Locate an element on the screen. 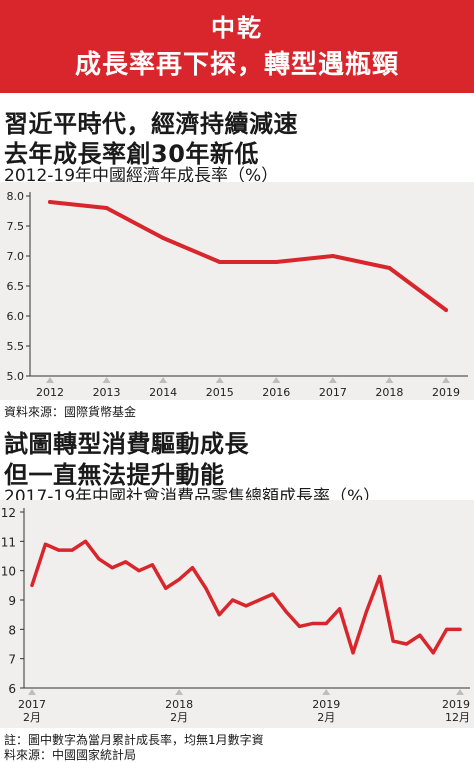 Image resolution: width=474 pixels, height=763 pixels. chart2-note: 註：圖中數字為當月累計成長率，均無1月數字資 is located at coordinates (134, 740).